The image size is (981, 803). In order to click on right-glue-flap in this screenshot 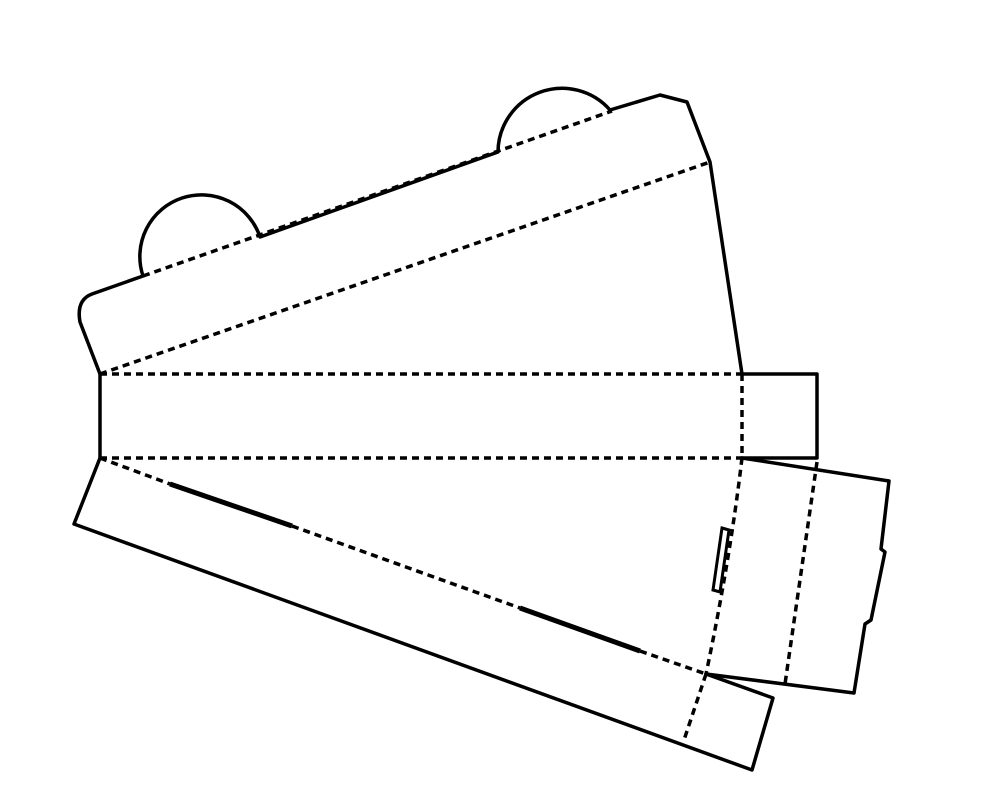, I will do `click(779, 416)`.